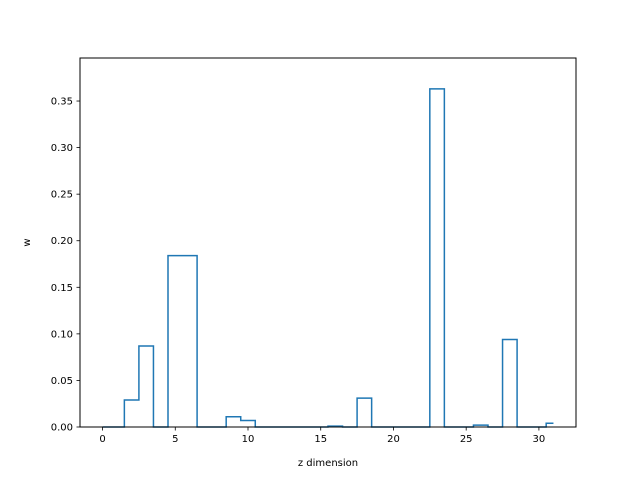  I want to click on y-tick-label: 0.00, so click(62, 428).